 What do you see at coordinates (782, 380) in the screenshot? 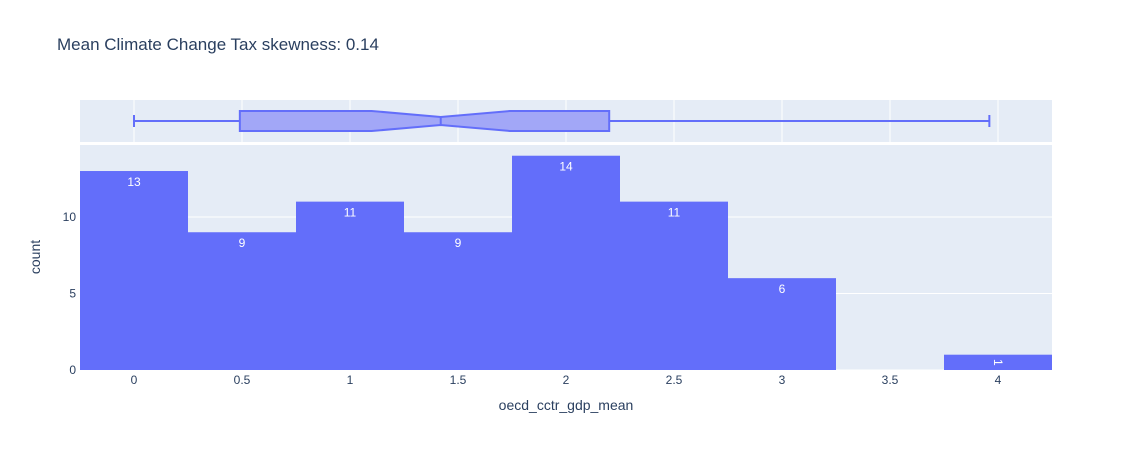
I see `x-tick-label-6: 3` at bounding box center [782, 380].